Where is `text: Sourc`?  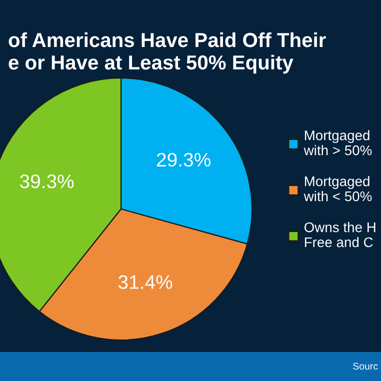
text: Sourc is located at coordinates (365, 366).